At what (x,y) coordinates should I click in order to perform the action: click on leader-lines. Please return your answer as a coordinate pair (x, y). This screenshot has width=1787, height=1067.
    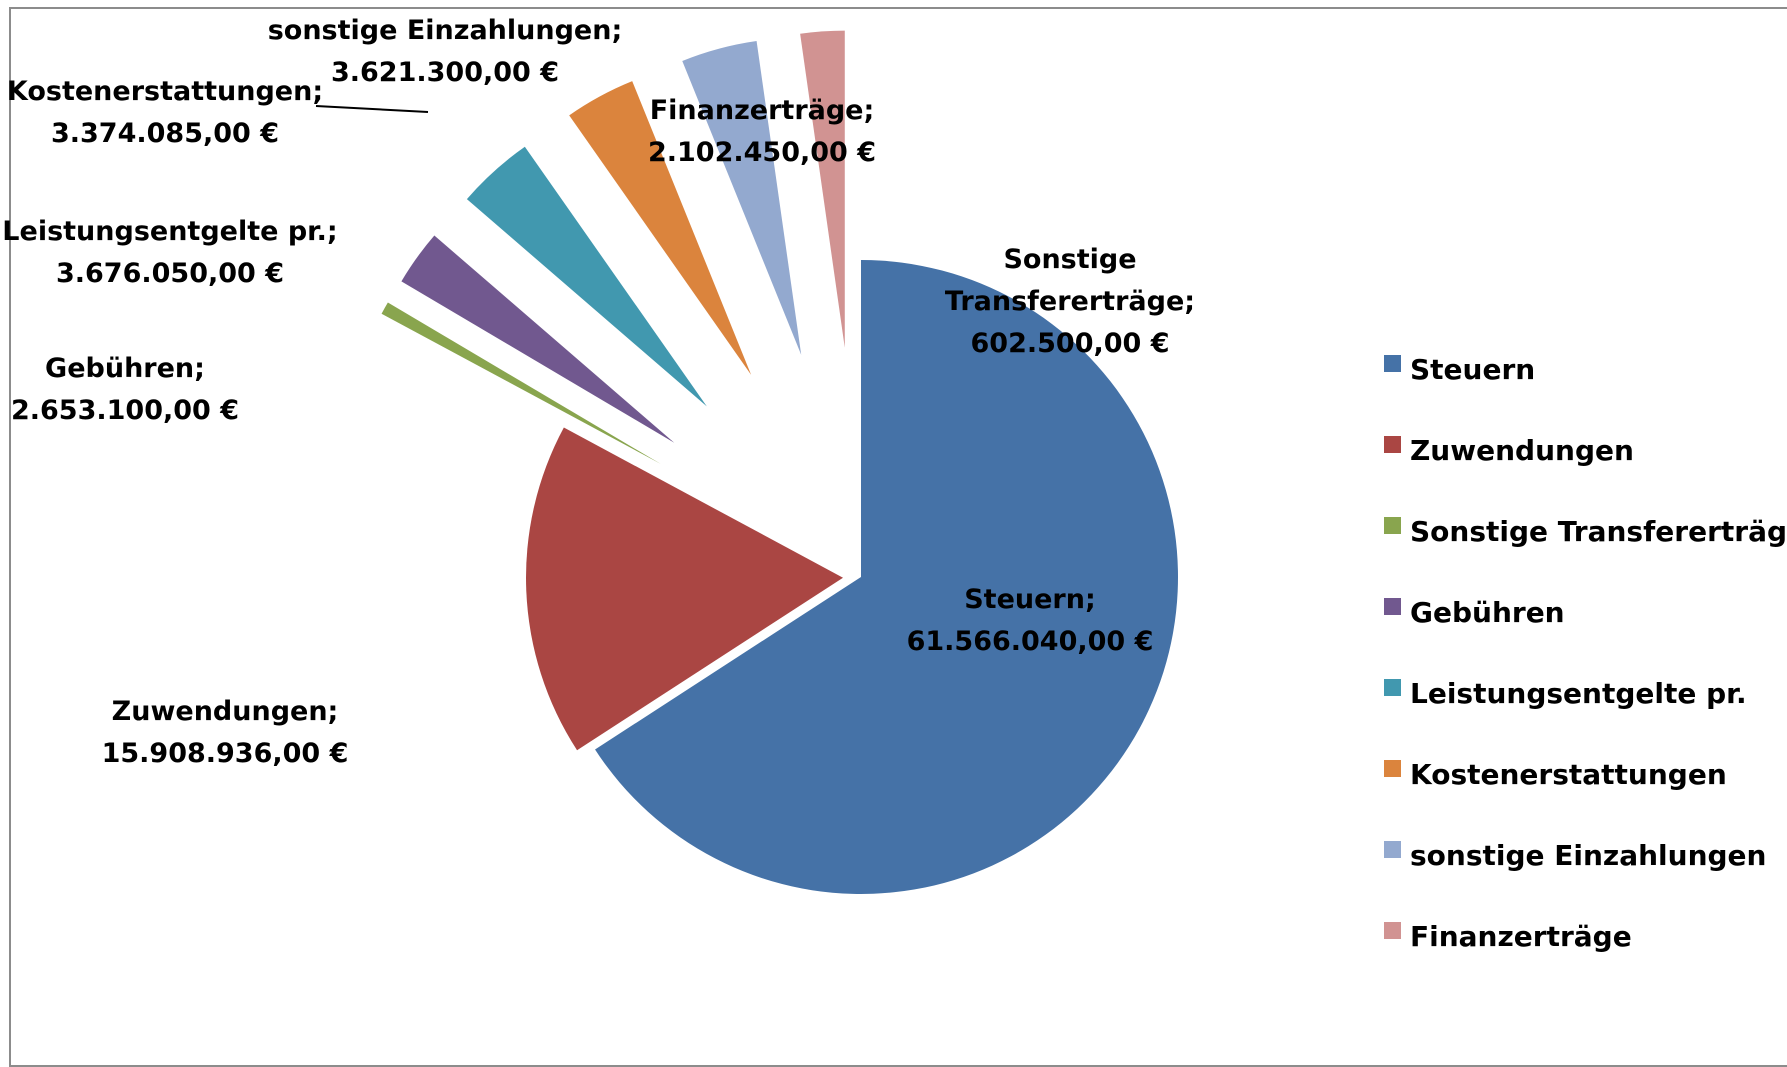
    Looking at the image, I should click on (372, 109).